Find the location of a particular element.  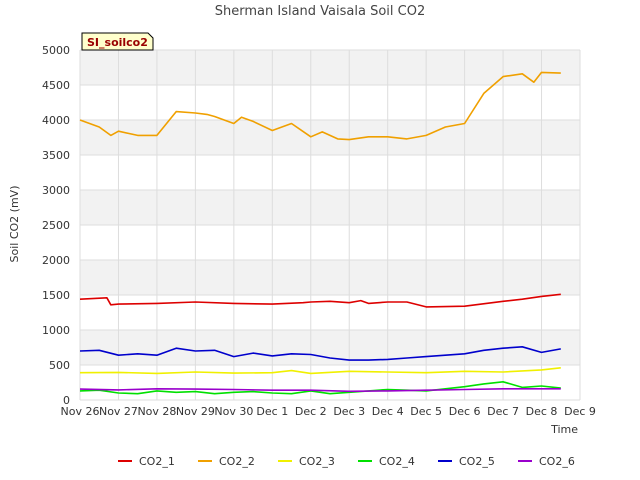

y-tick-label: 2000 is located at coordinates (56, 260).